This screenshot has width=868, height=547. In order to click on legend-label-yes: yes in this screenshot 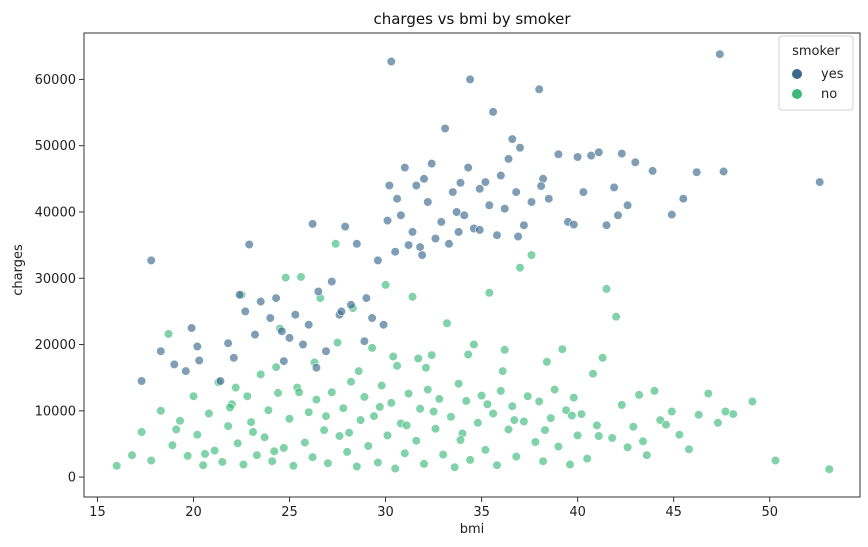, I will do `click(832, 74)`.